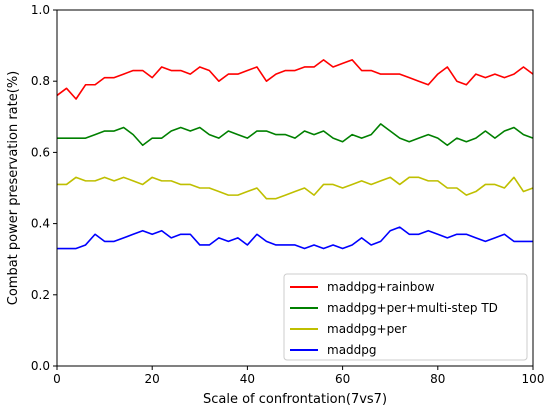 The height and width of the screenshot is (411, 550). Describe the element at coordinates (412, 308) in the screenshot. I see `legend-label-1: maddpg+per+multi-step TD` at that location.